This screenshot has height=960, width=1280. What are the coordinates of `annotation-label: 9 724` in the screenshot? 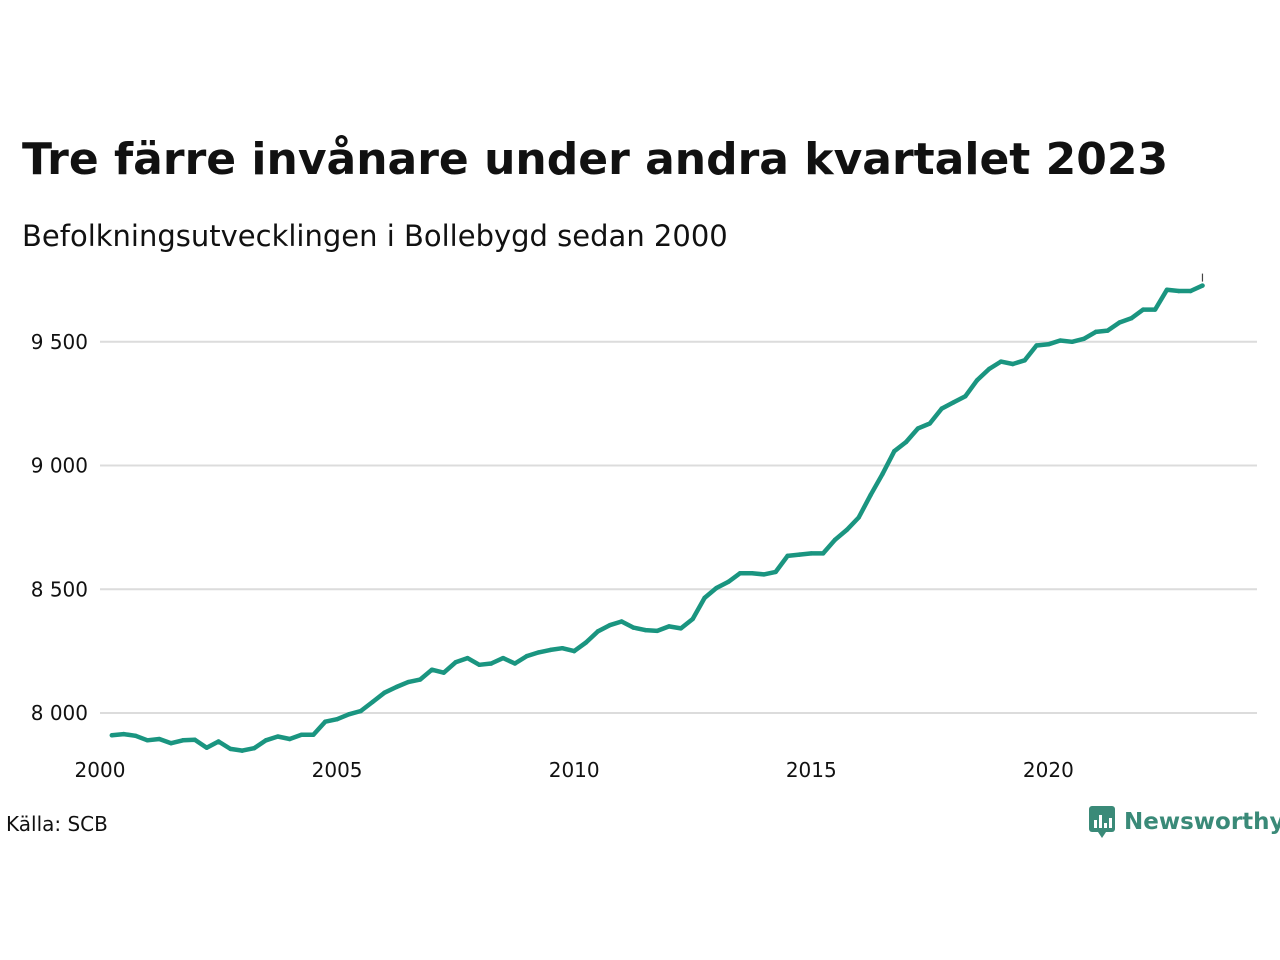 It's located at (1183, 272).